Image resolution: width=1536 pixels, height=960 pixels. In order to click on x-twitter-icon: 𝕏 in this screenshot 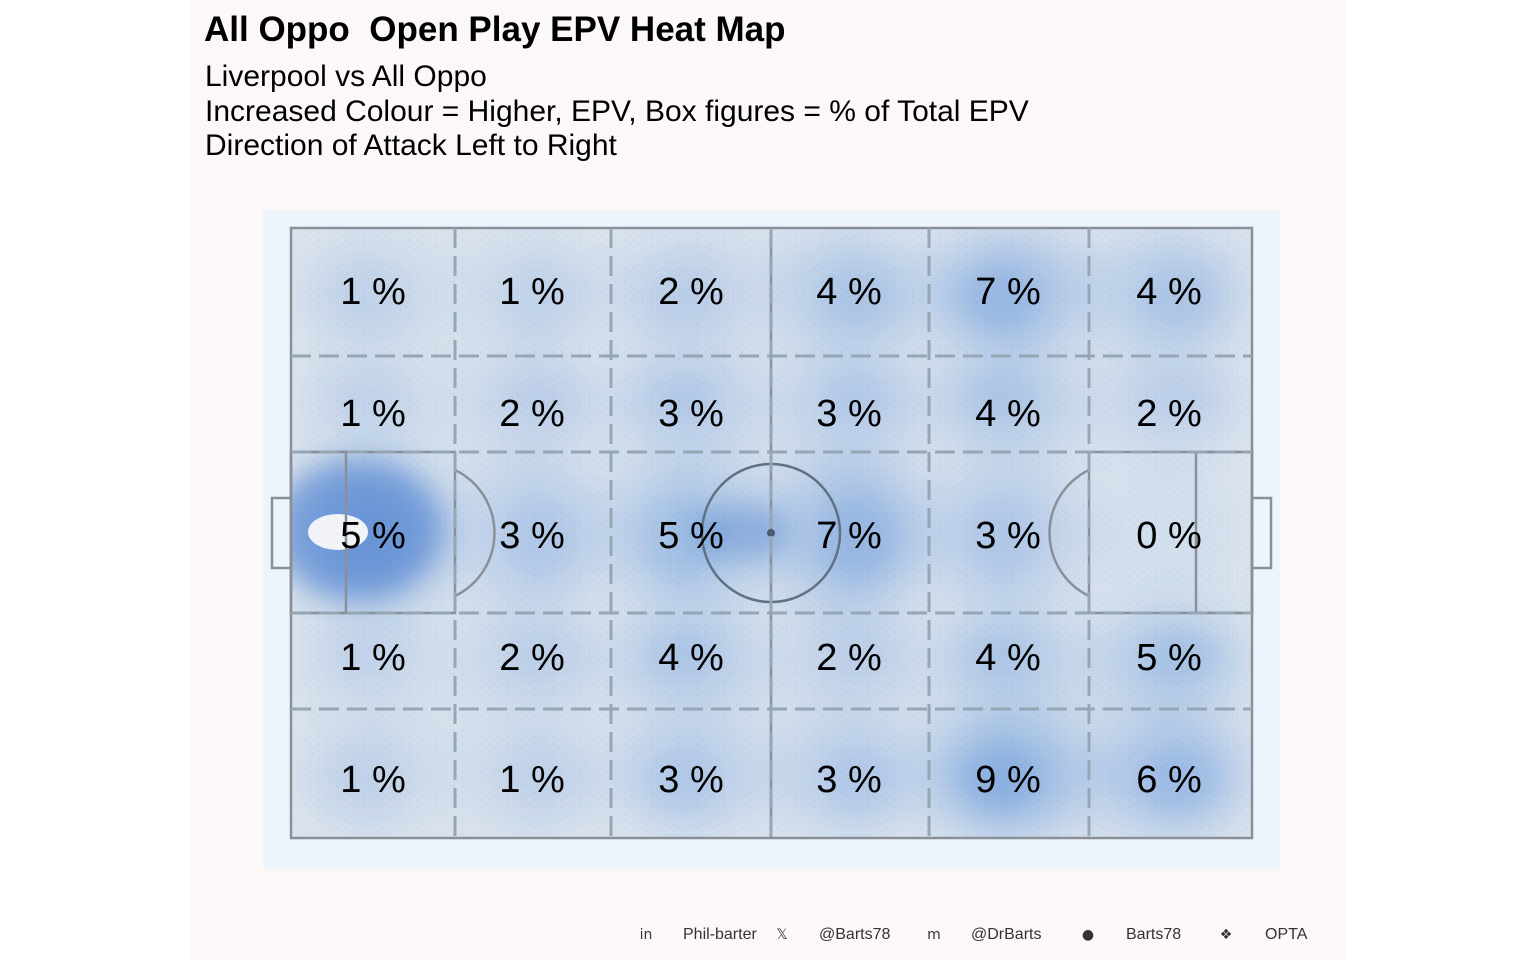, I will do `click(782, 935)`.